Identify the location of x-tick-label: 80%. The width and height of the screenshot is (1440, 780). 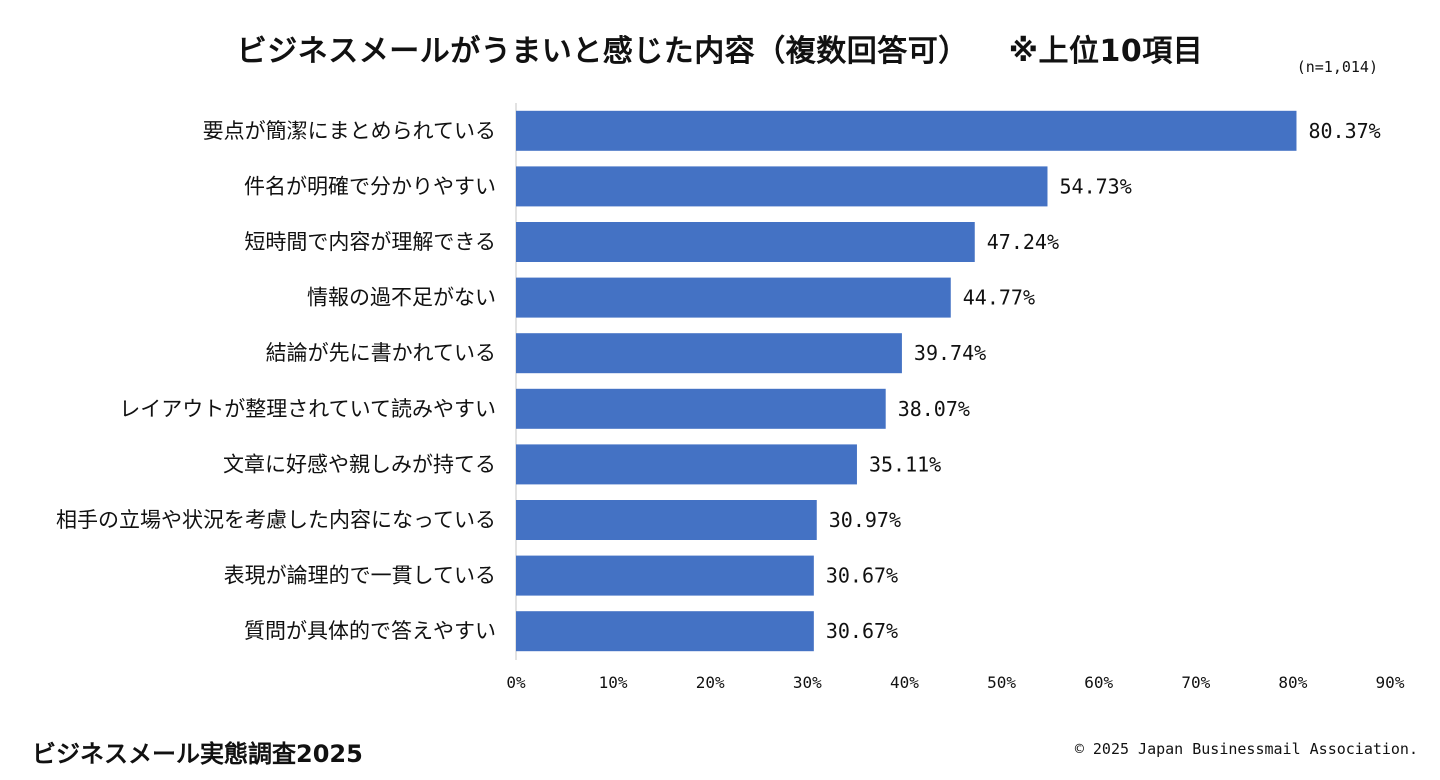
(1292, 682).